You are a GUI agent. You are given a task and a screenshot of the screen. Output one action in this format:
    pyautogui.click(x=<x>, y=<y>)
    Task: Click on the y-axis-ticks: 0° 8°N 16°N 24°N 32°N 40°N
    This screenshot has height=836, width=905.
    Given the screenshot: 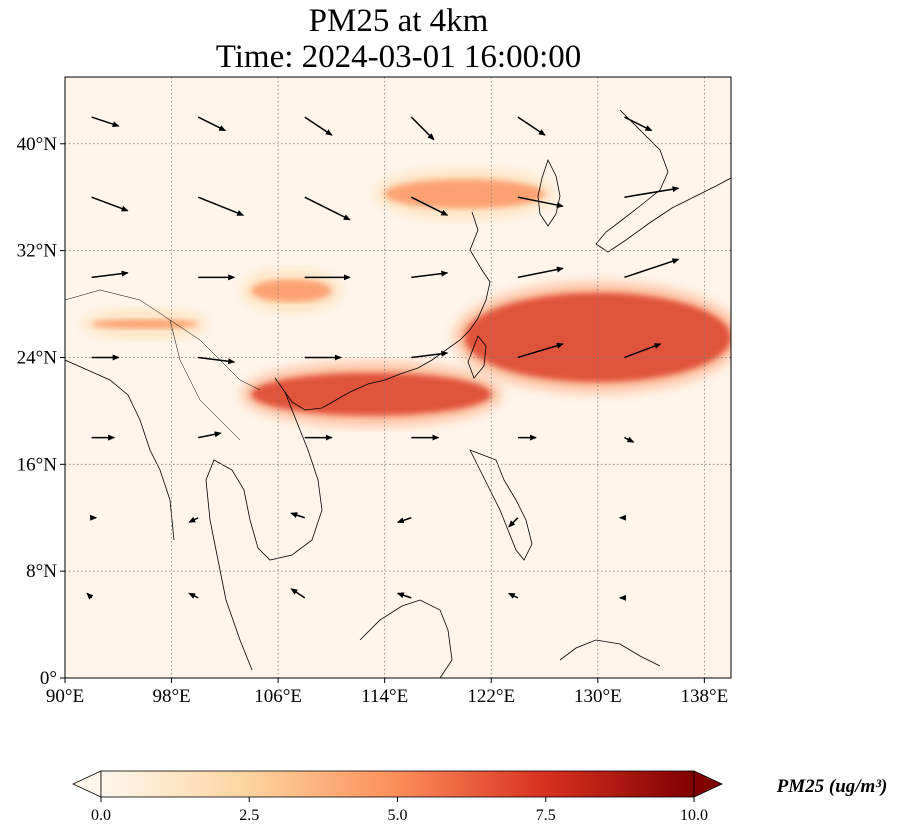 What is the action you would take?
    pyautogui.click(x=41, y=411)
    